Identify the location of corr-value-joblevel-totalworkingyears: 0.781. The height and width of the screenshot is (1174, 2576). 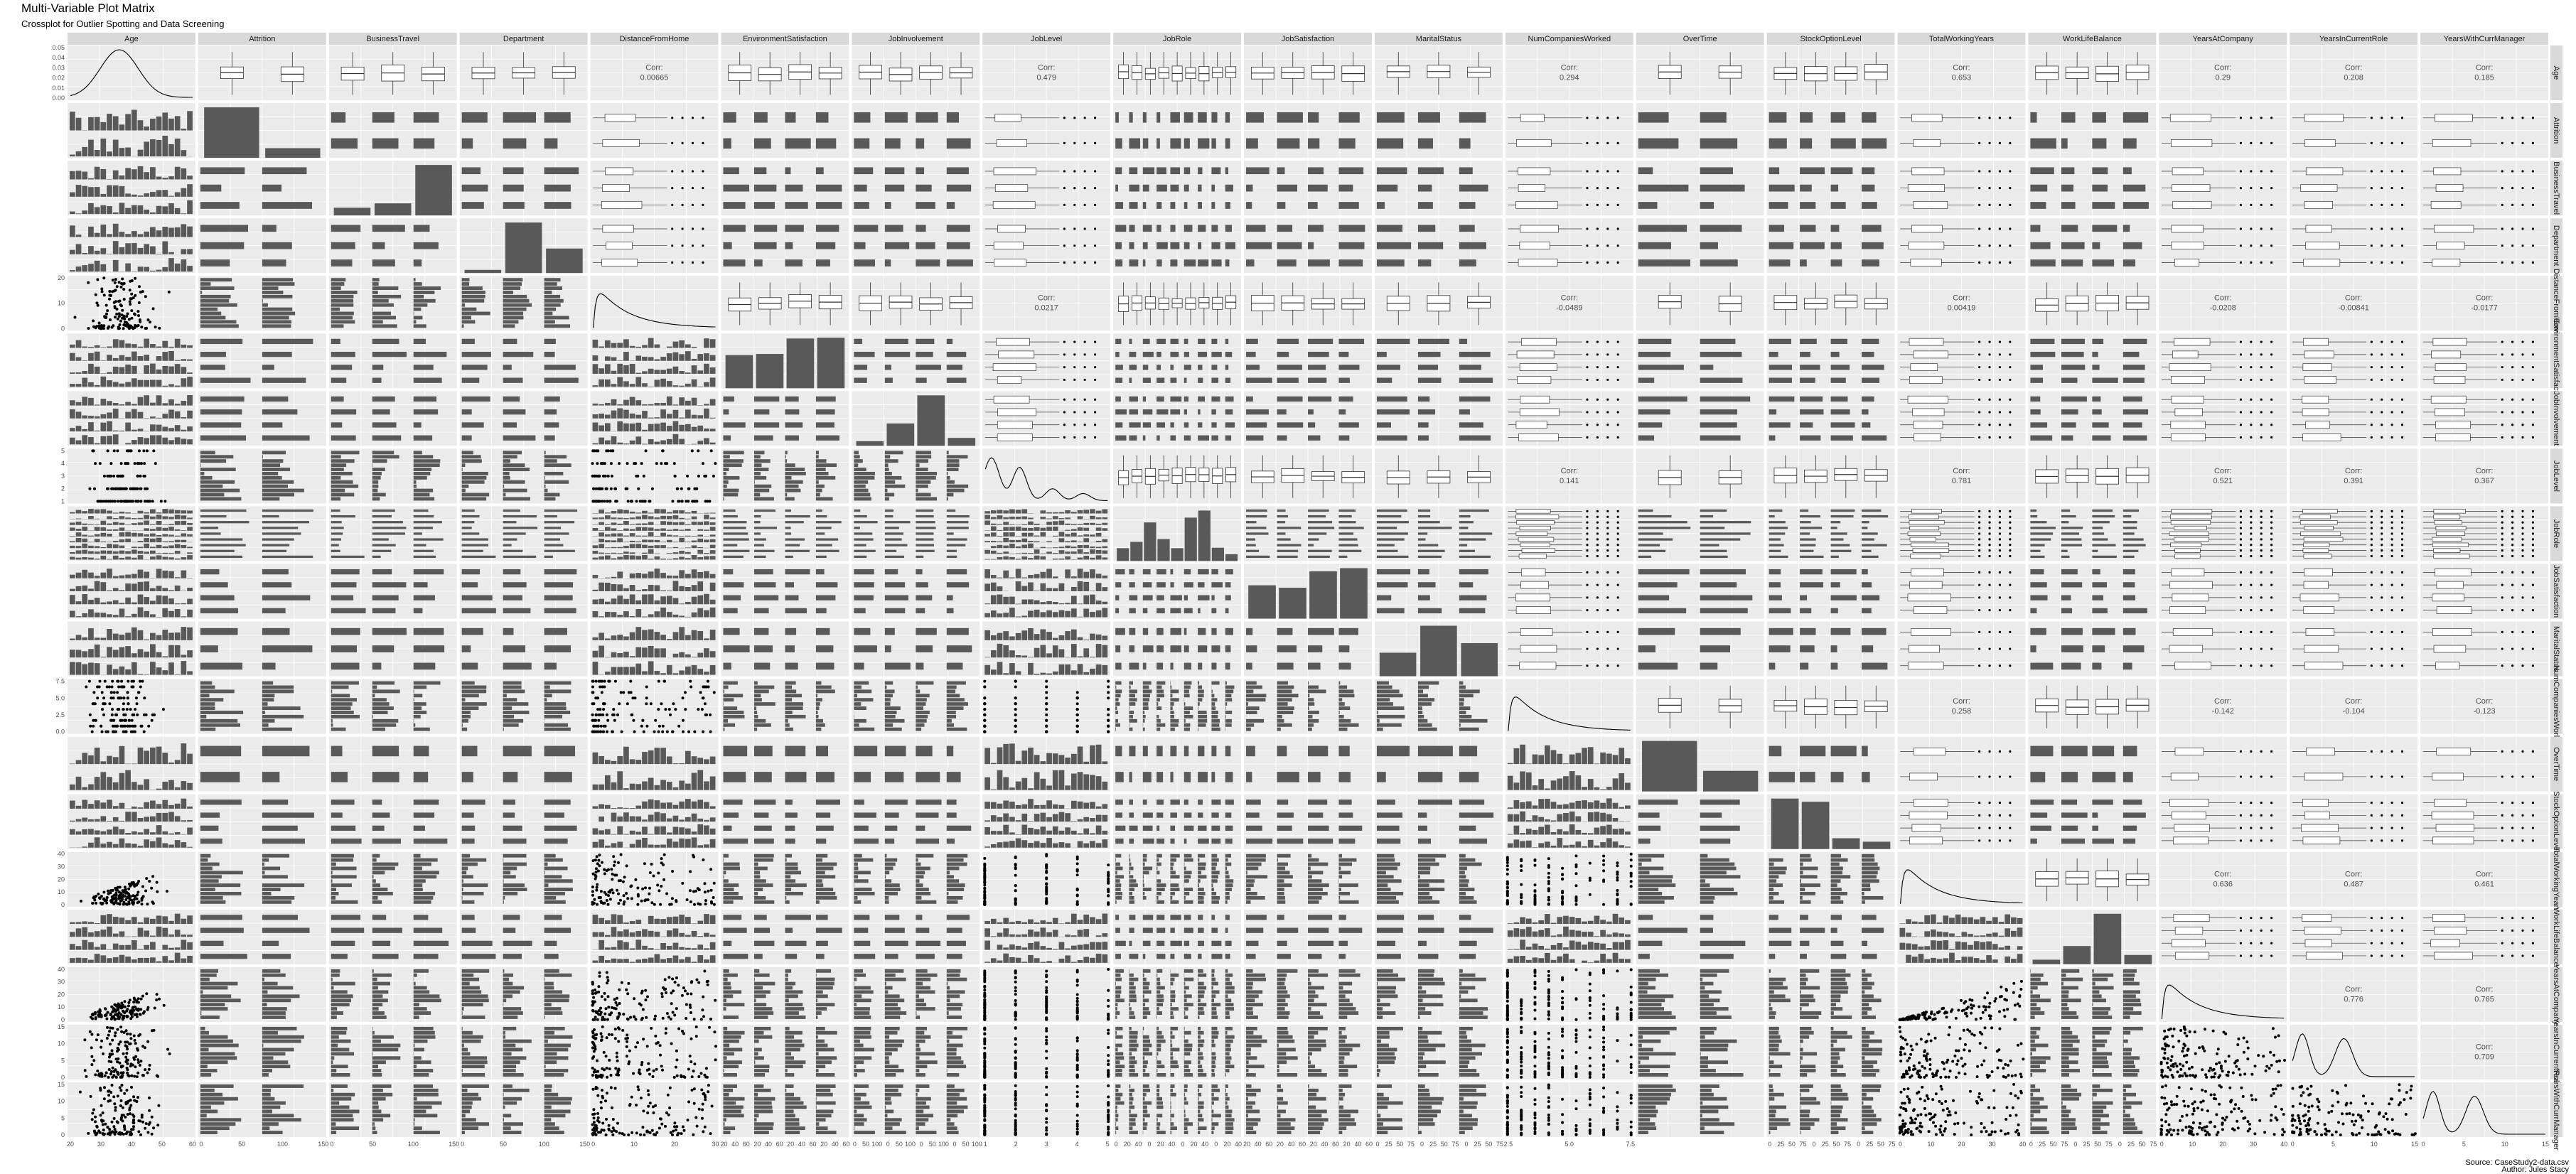
(1962, 481).